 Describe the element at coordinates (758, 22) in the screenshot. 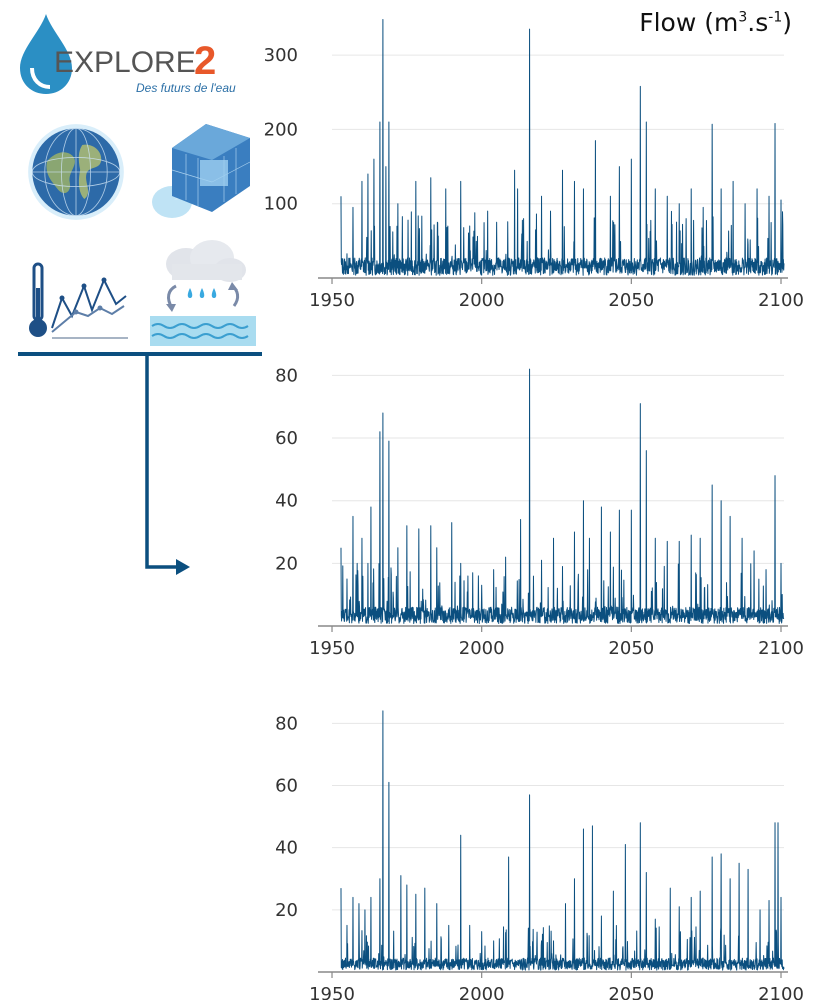

I see `flow-label-mid: .s` at that location.